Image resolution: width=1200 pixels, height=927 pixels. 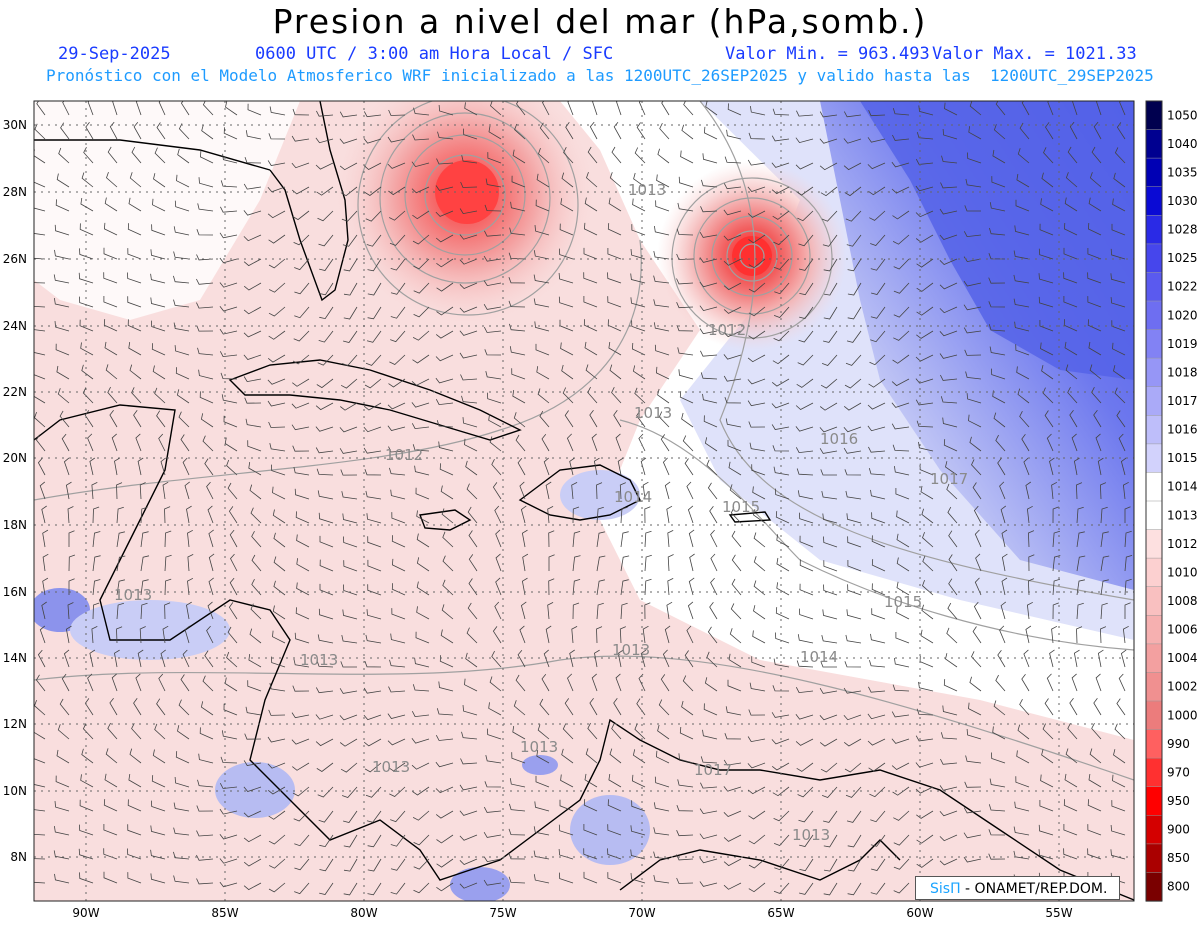 What do you see at coordinates (15, 458) in the screenshot?
I see `lat-label: 20N` at bounding box center [15, 458].